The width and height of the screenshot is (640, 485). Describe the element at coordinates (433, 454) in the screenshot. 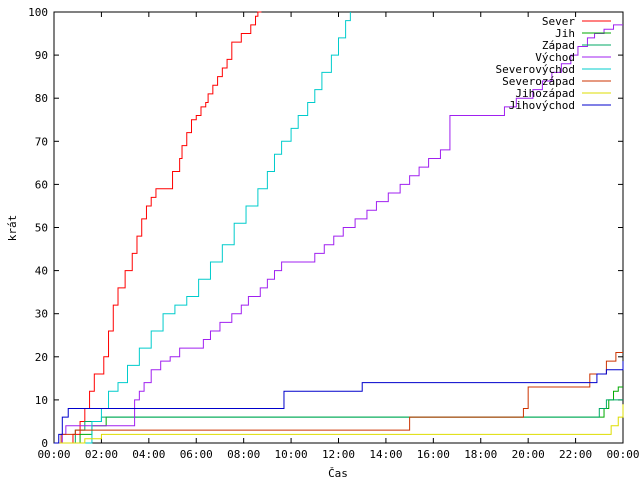

I see `x-tick-label: 16:00` at that location.